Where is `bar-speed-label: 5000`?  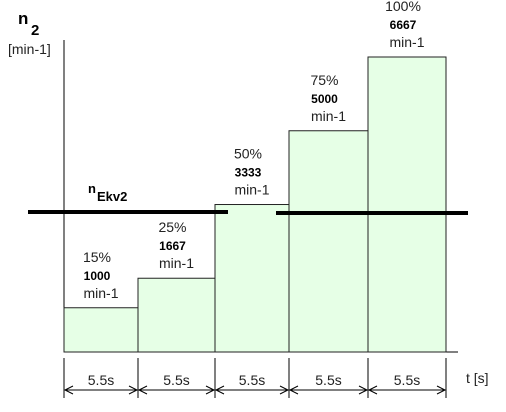 bar-speed-label: 5000 is located at coordinates (324, 99).